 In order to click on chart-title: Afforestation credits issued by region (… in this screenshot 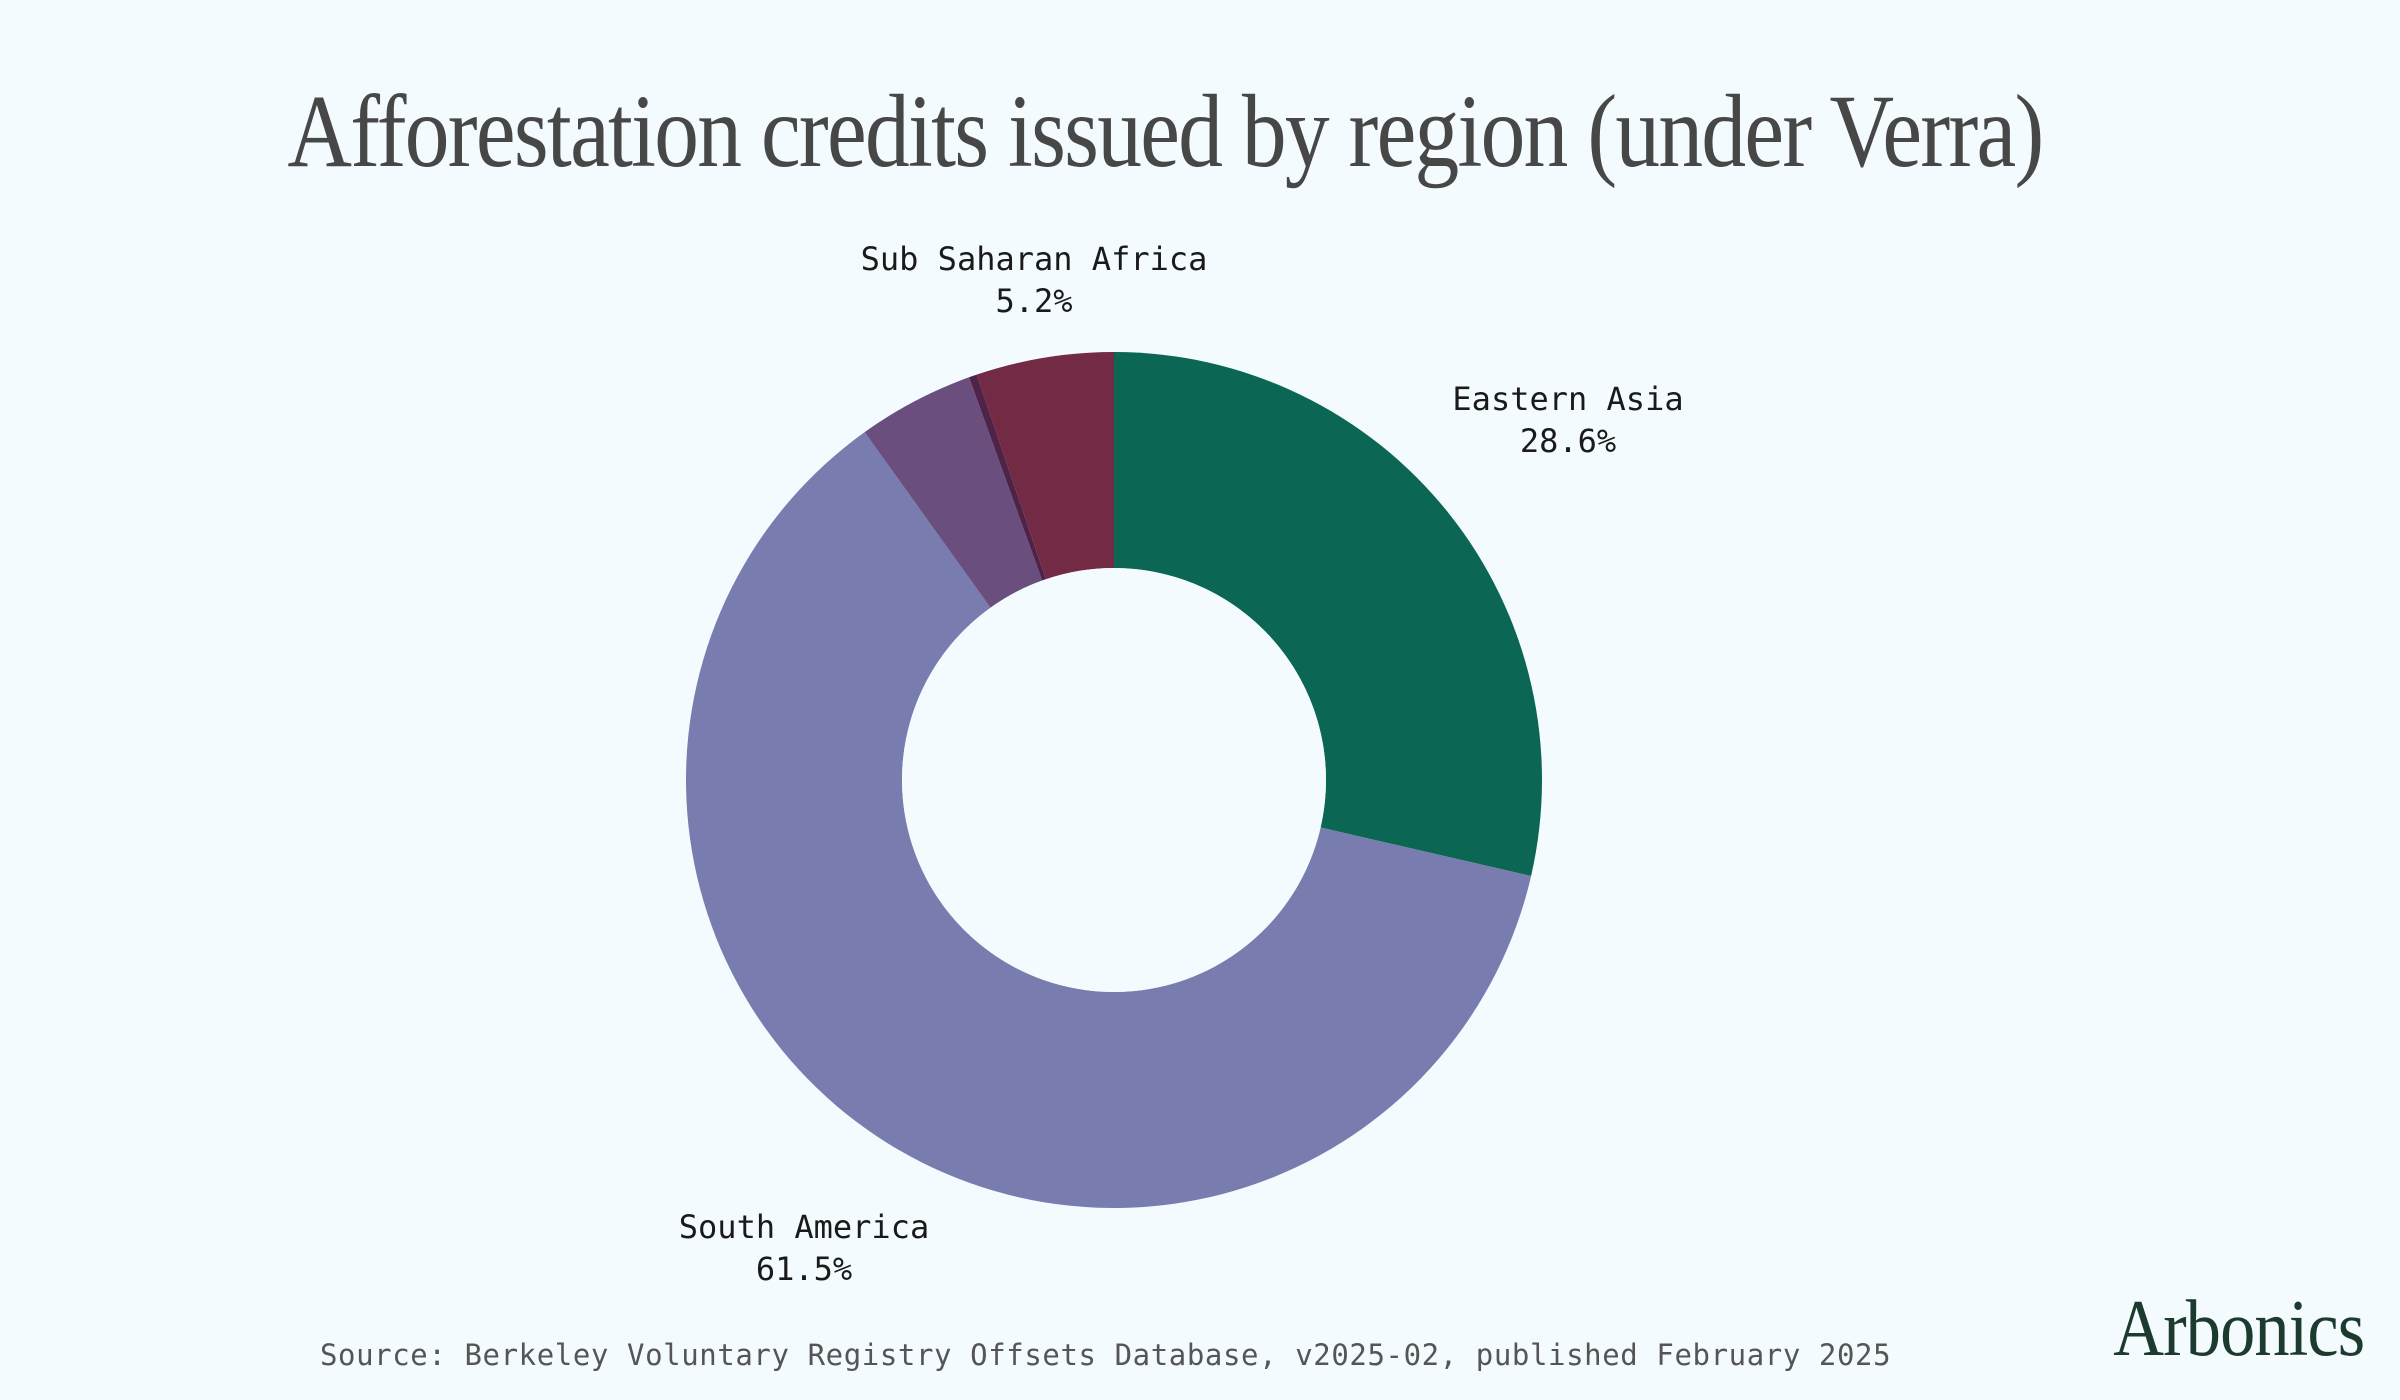, I will do `click(1165, 131)`.